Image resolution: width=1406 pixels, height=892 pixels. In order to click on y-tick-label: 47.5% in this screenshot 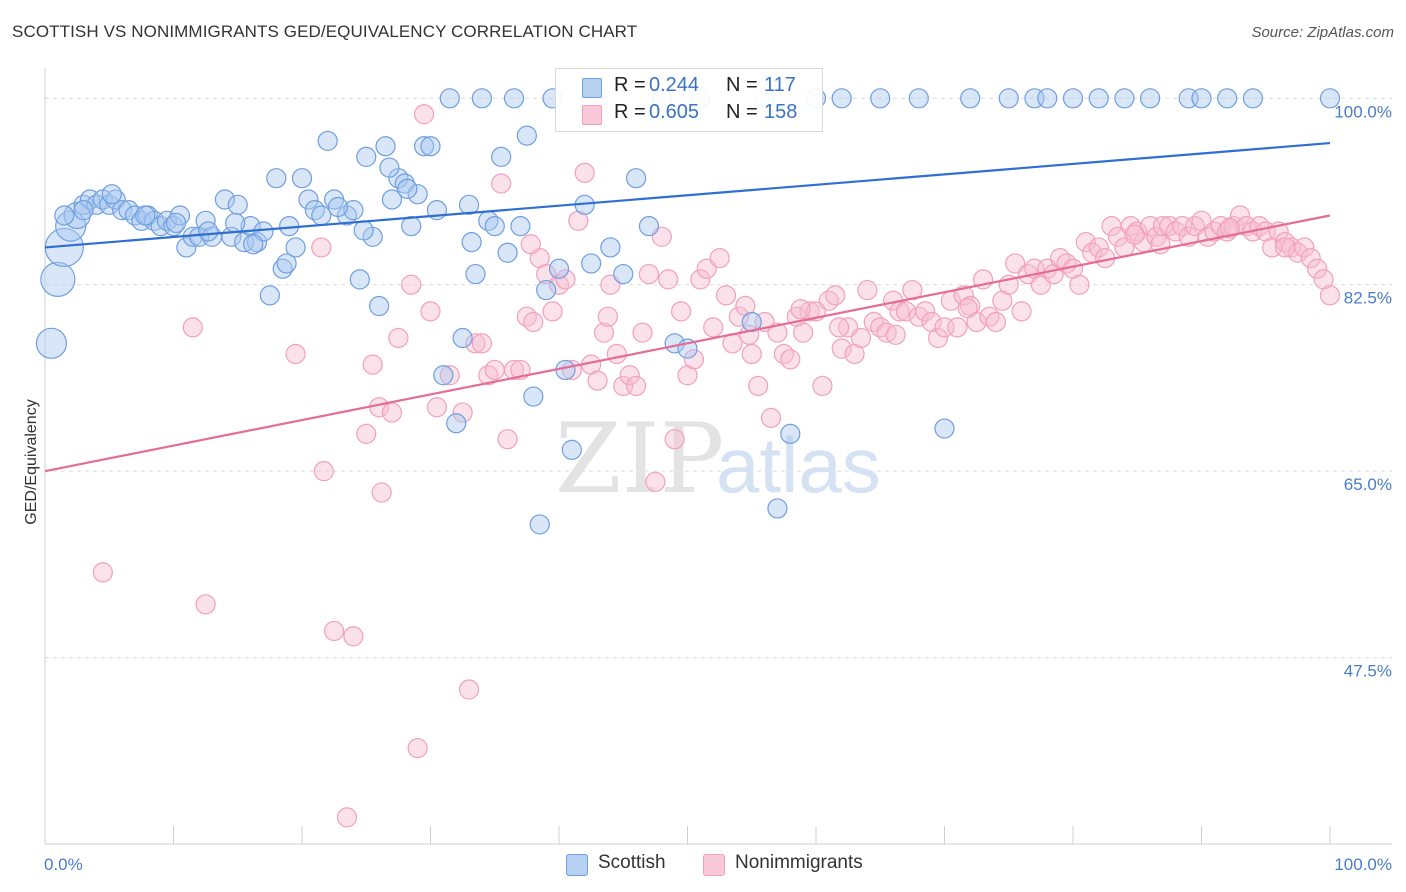, I will do `click(1368, 671)`.